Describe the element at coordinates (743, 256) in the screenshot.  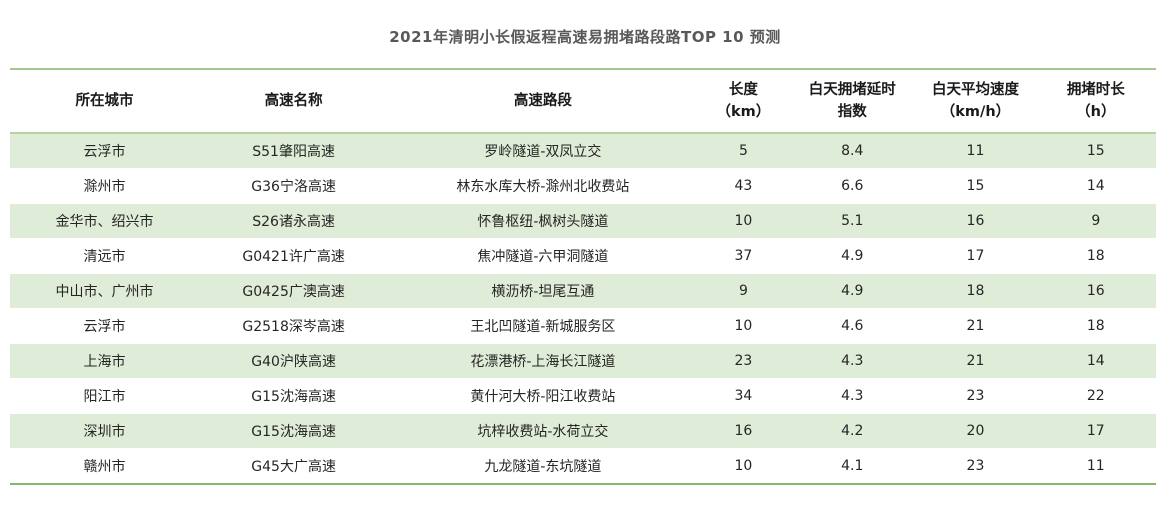
I see `table-cell: 37` at that location.